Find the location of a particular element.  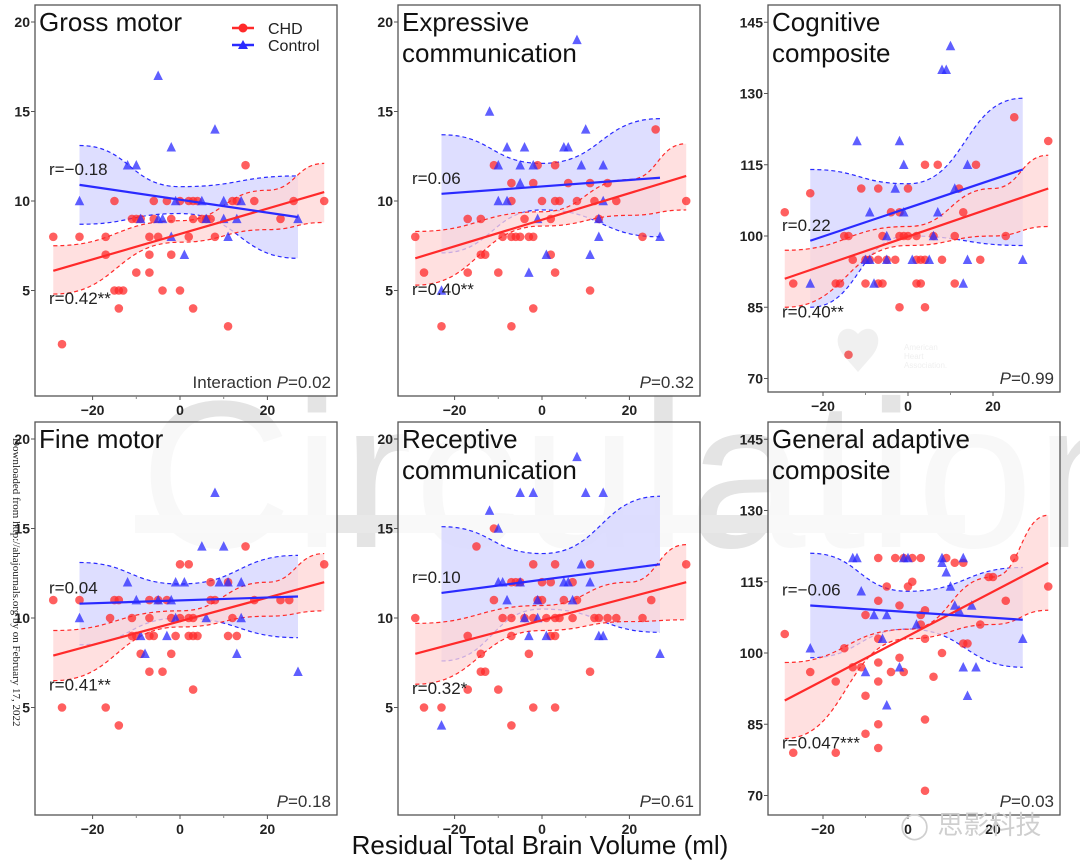

panel-frame is located at coordinates (914, 198).